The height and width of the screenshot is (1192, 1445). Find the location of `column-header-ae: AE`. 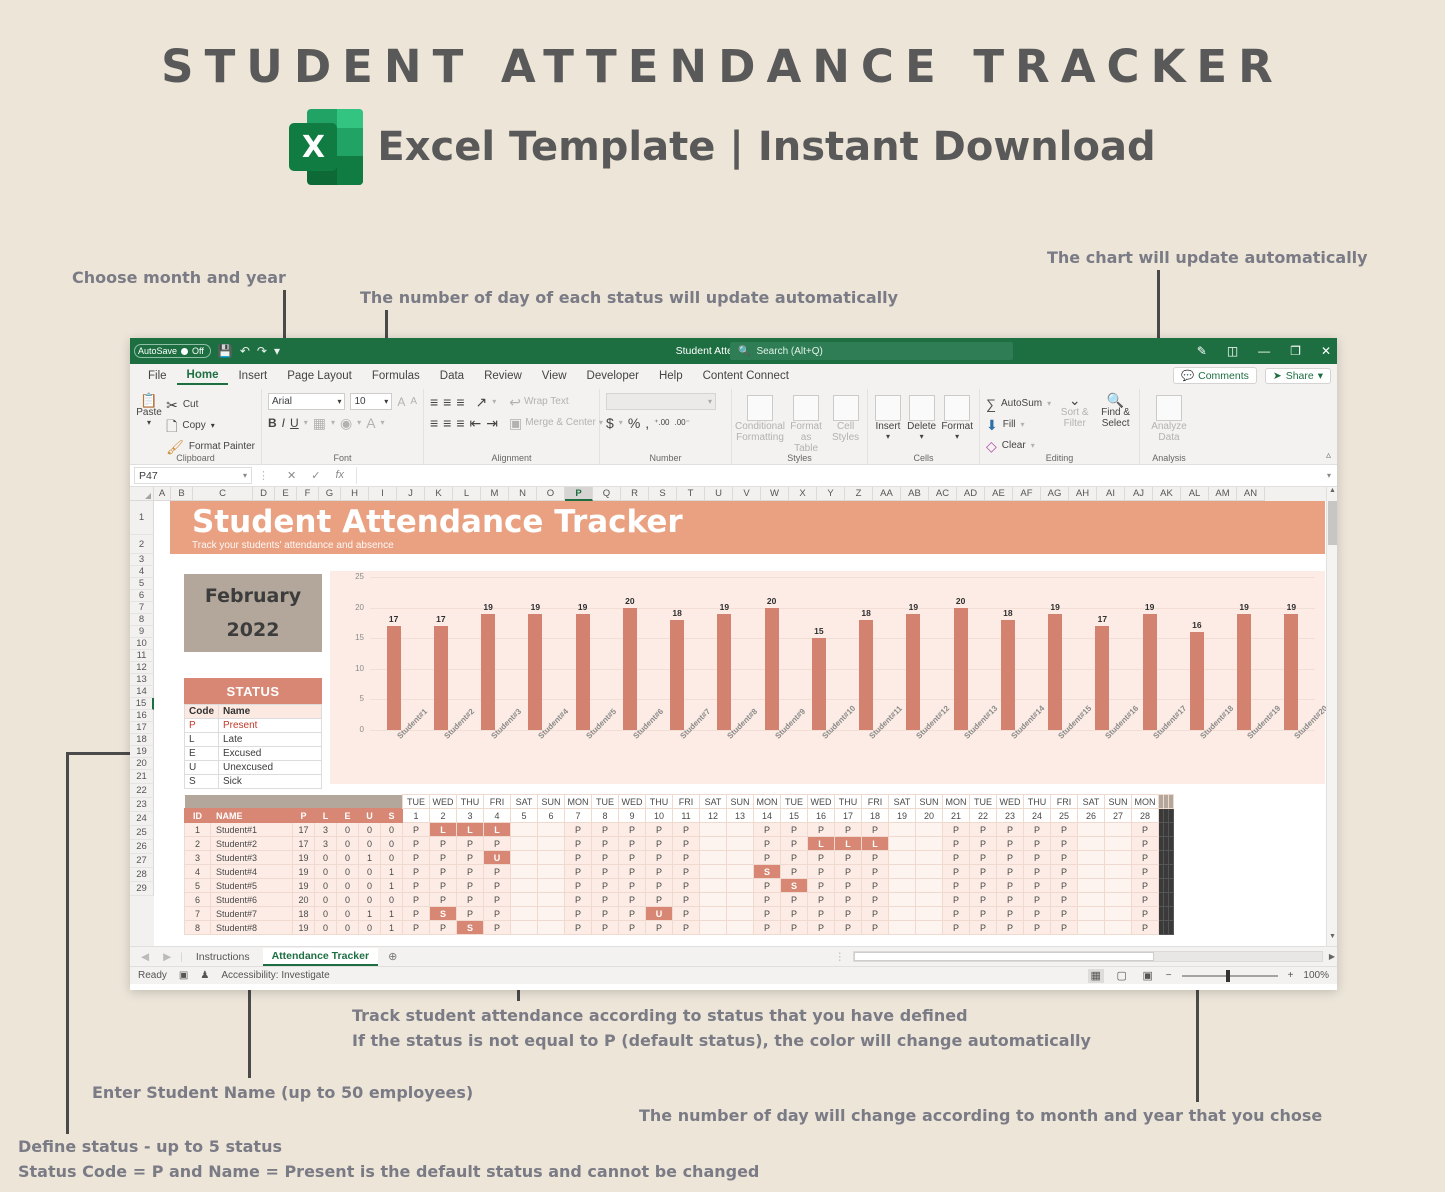

column-header-ae: AE is located at coordinates (999, 494).